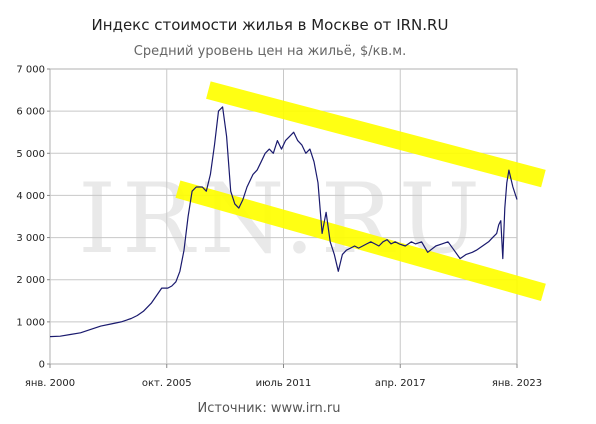 The image size is (596, 424). I want to click on chart-subtitle: Средний уровень цен на жильё, $/кв.м., so click(270, 51).